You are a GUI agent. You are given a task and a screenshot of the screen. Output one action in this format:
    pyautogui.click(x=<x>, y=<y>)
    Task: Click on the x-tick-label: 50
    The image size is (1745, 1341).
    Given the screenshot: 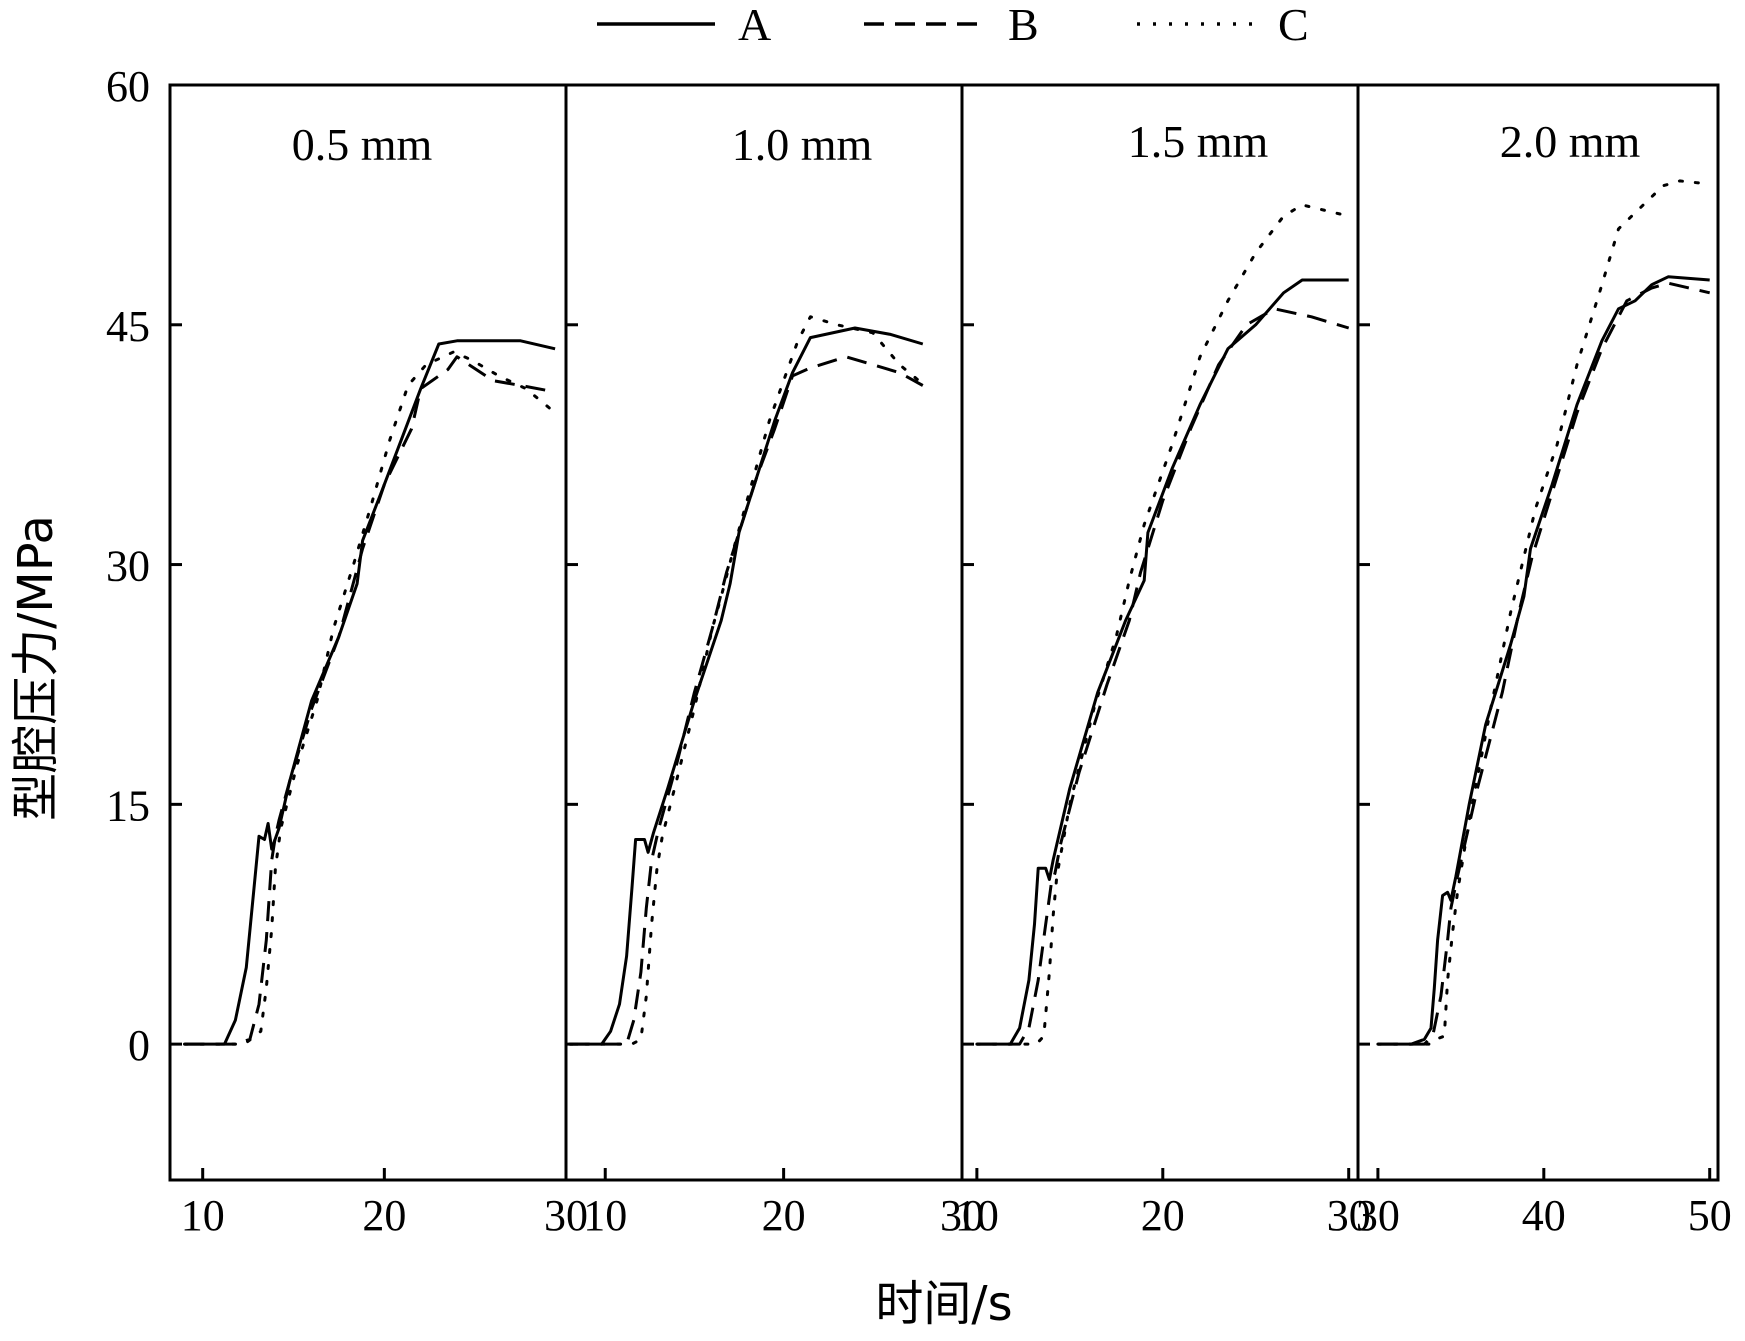 What is the action you would take?
    pyautogui.click(x=1710, y=1215)
    